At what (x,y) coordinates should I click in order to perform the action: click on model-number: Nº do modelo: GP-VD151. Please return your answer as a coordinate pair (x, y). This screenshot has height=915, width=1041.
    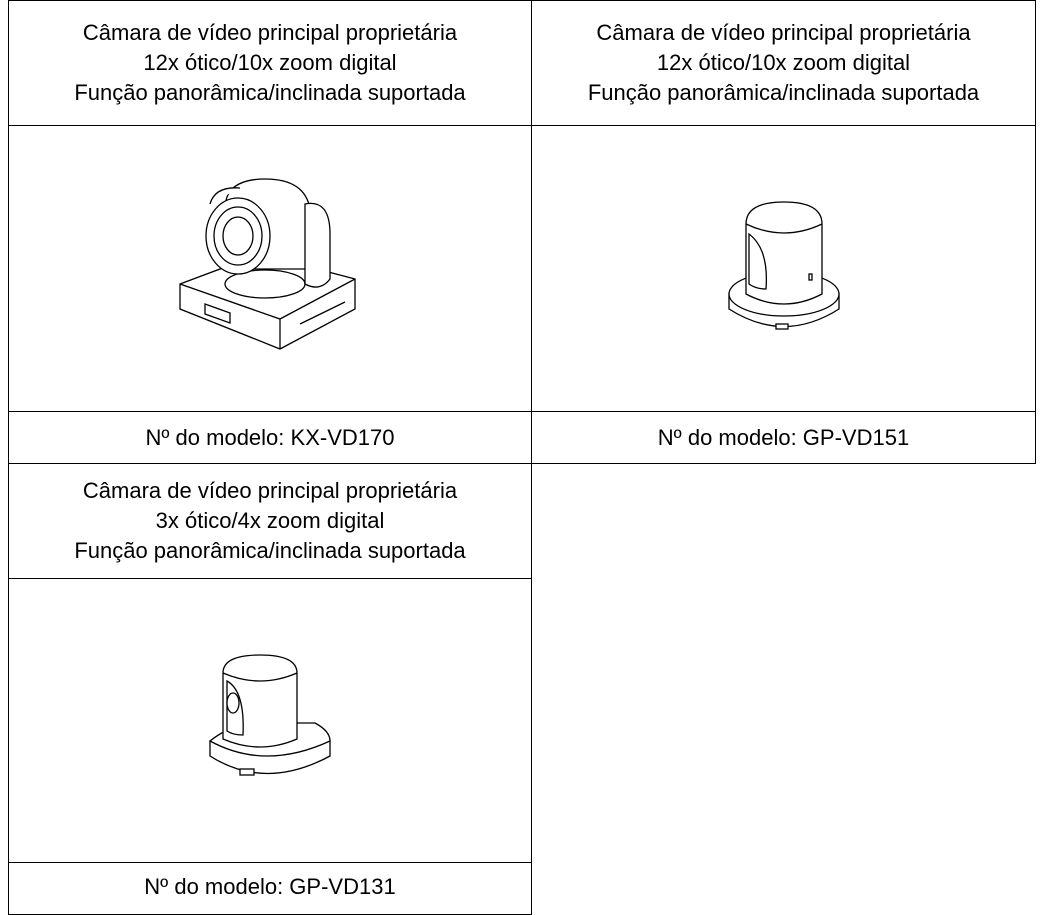
    Looking at the image, I should click on (783, 437).